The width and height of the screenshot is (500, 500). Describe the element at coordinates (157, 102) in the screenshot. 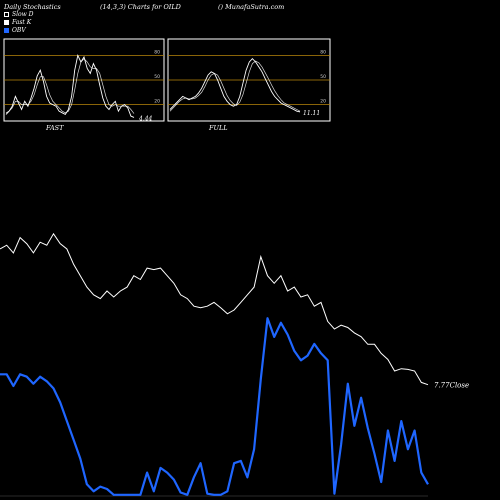

I see `fast-level-label-20: 20` at that location.